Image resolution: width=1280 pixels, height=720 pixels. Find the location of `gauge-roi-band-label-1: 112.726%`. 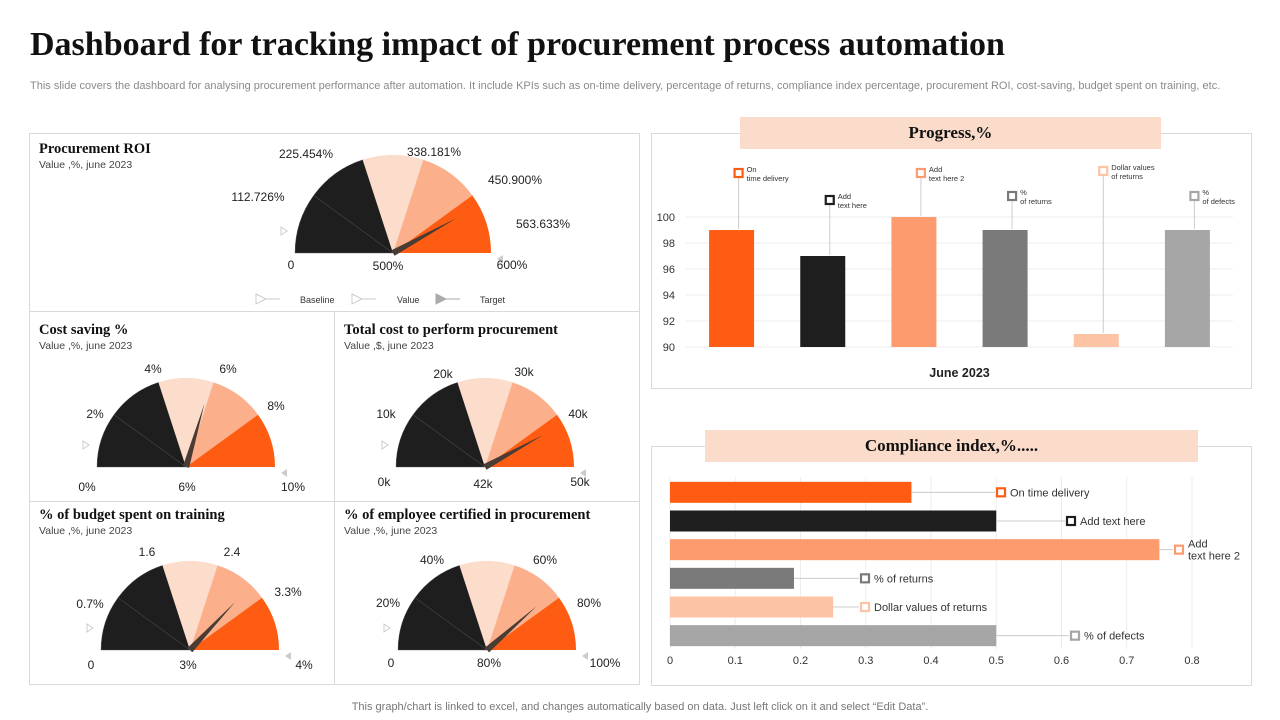

gauge-roi-band-label-1: 112.726% is located at coordinates (257, 197).